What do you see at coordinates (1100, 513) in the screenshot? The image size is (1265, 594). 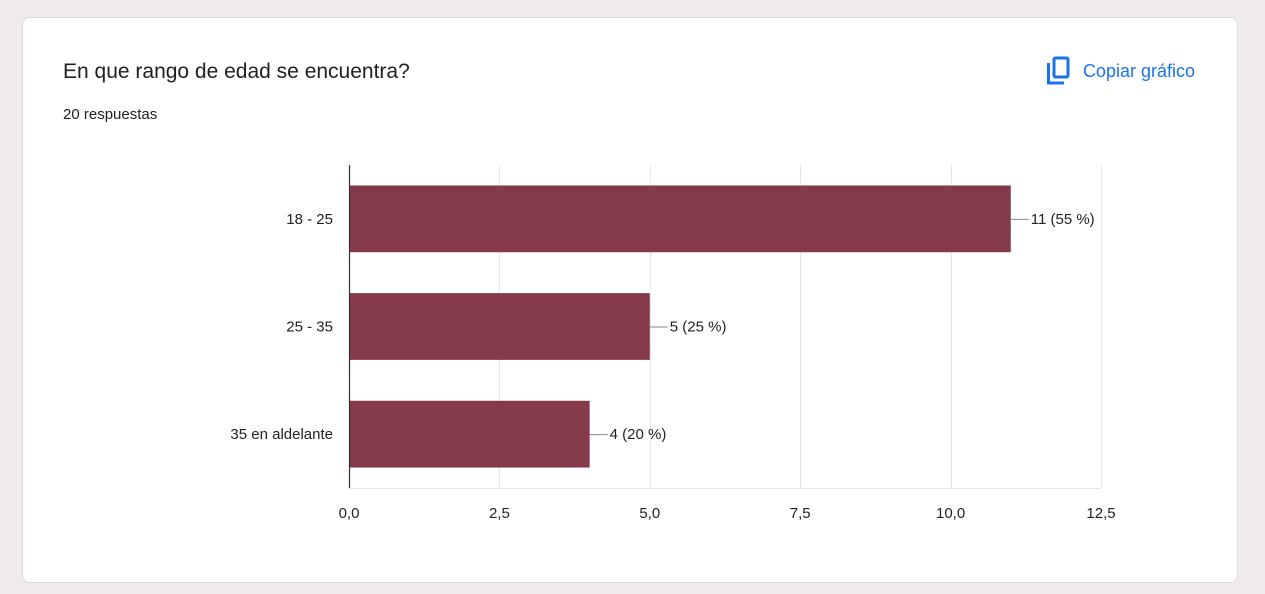 I see `x-tick-label: 12,5` at bounding box center [1100, 513].